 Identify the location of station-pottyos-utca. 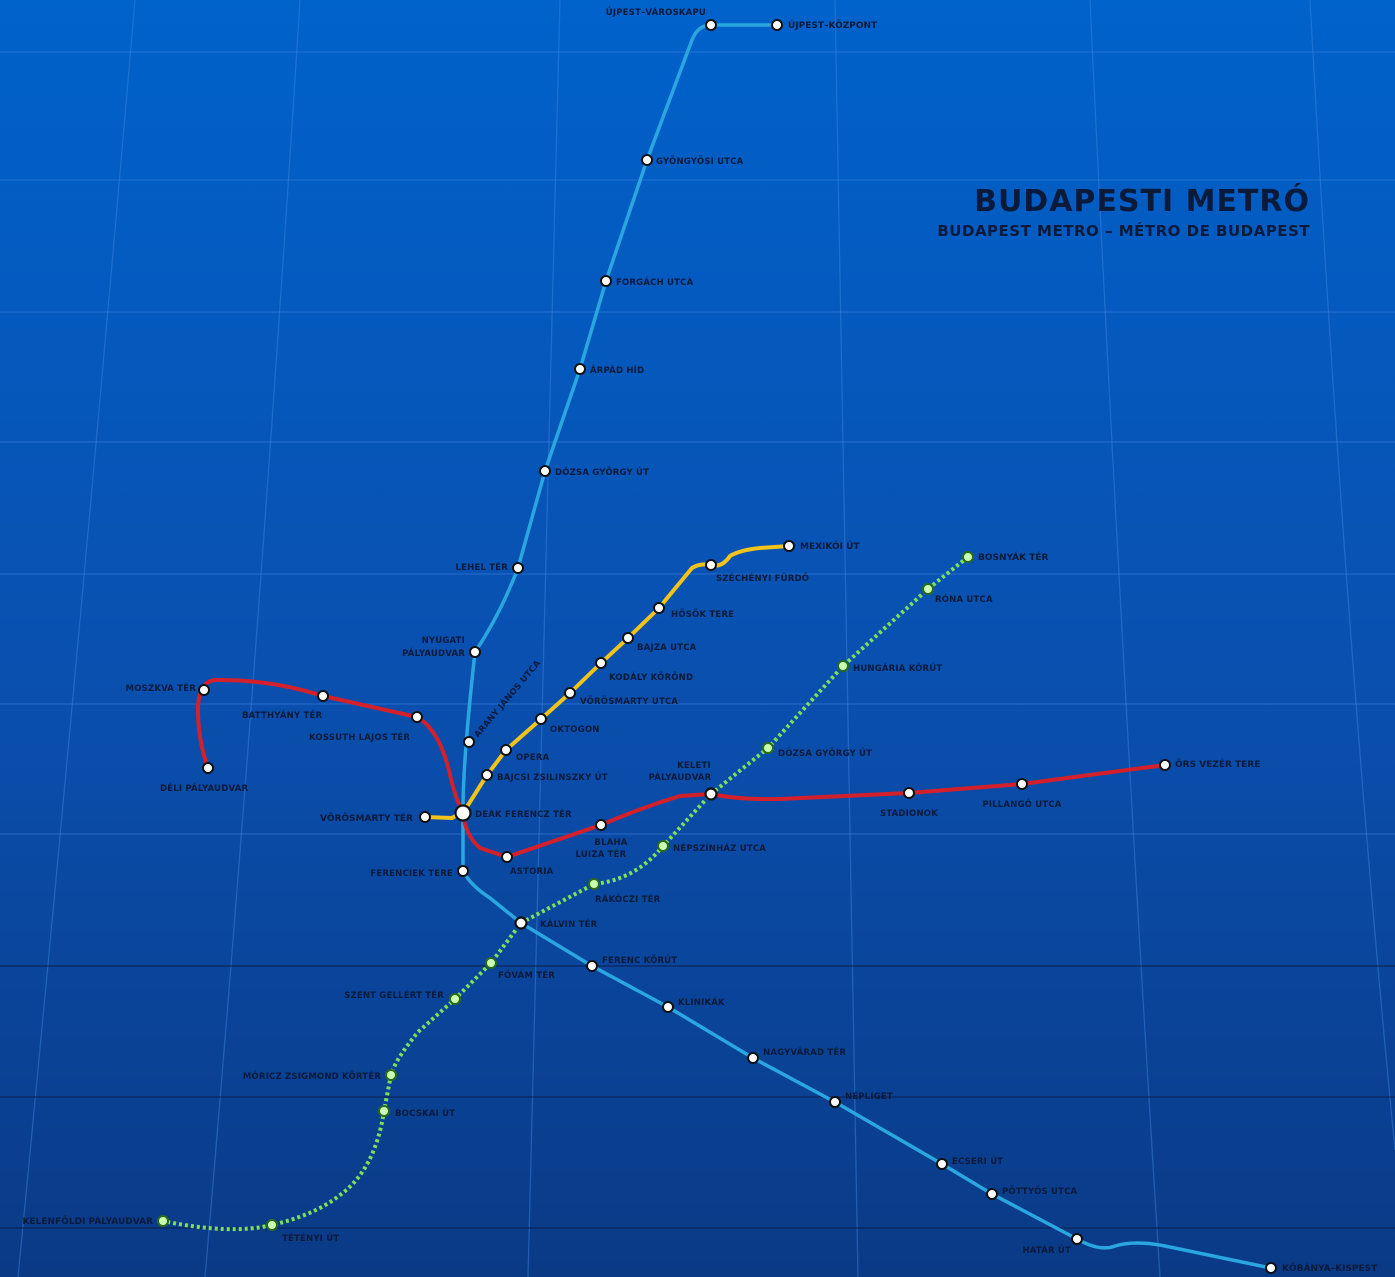
(992, 1194).